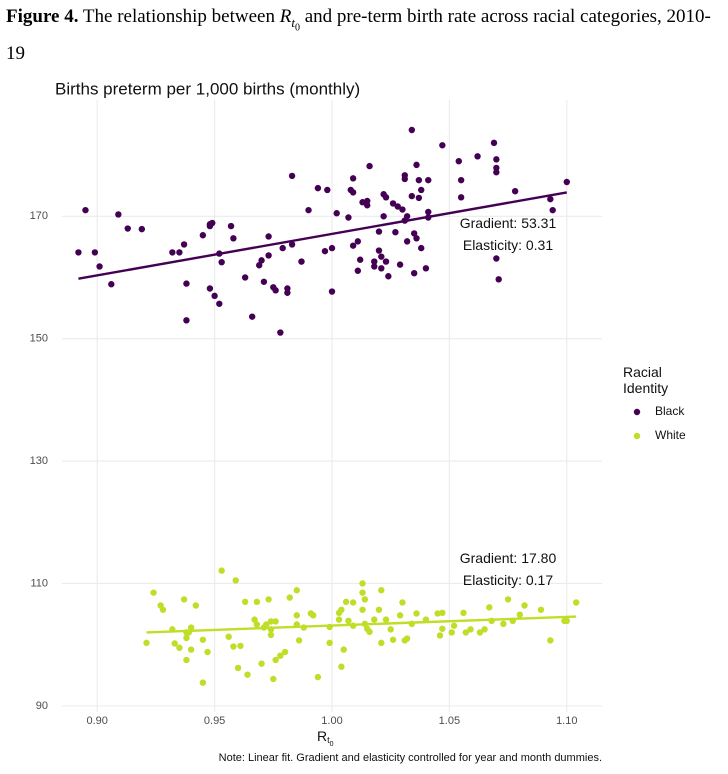 The width and height of the screenshot is (728, 774). I want to click on caption-subsubscript: 0, so click(297, 28).